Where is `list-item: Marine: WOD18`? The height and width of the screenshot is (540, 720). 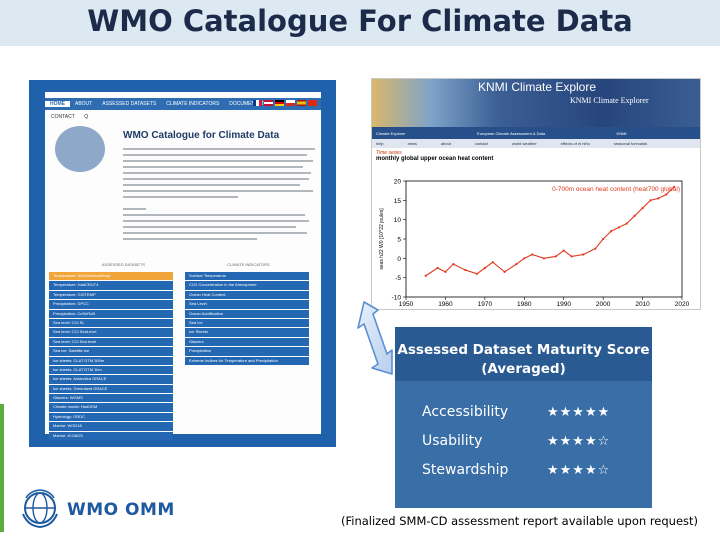 list-item: Marine: WOD18 is located at coordinates (111, 426).